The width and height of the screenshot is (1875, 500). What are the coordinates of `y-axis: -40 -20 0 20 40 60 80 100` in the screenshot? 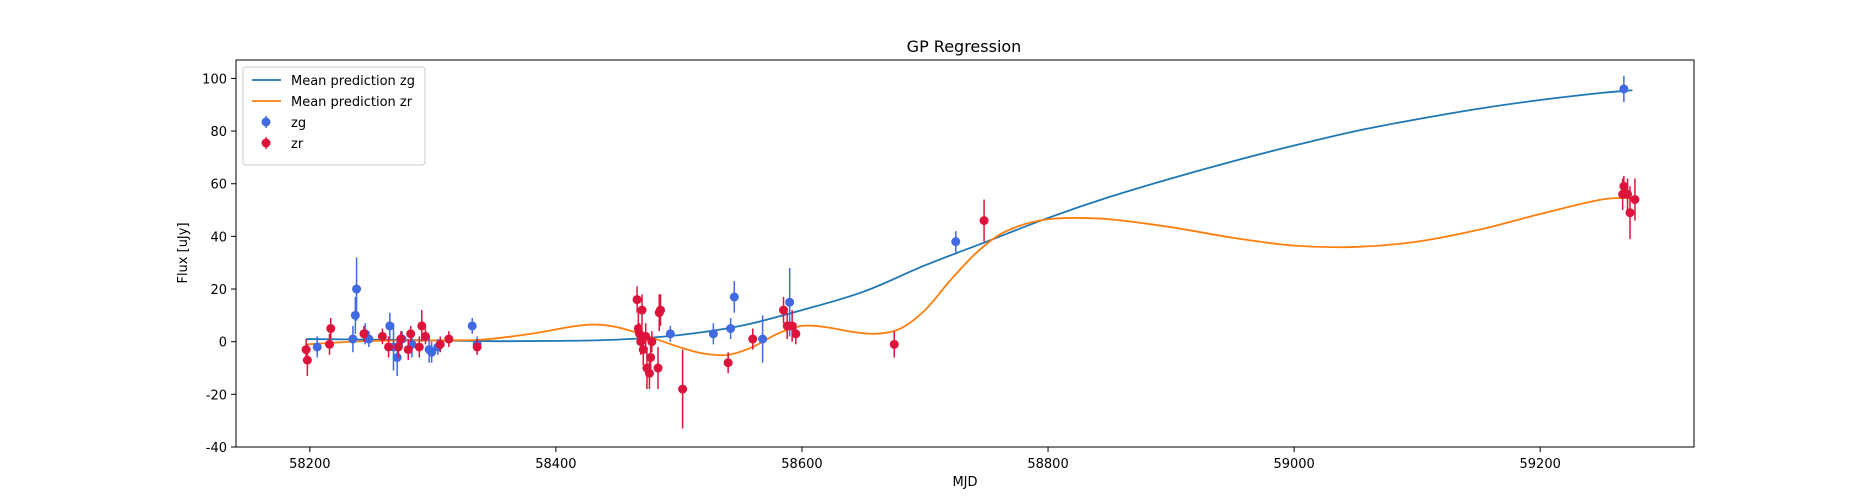 It's located at (219, 264).